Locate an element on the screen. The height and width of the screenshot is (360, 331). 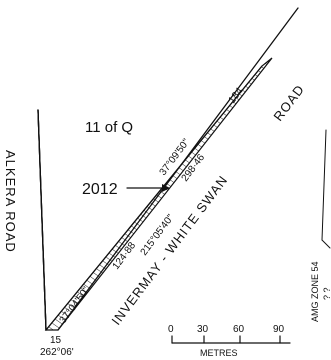
scale-label-30: 30 is located at coordinates (203, 329).